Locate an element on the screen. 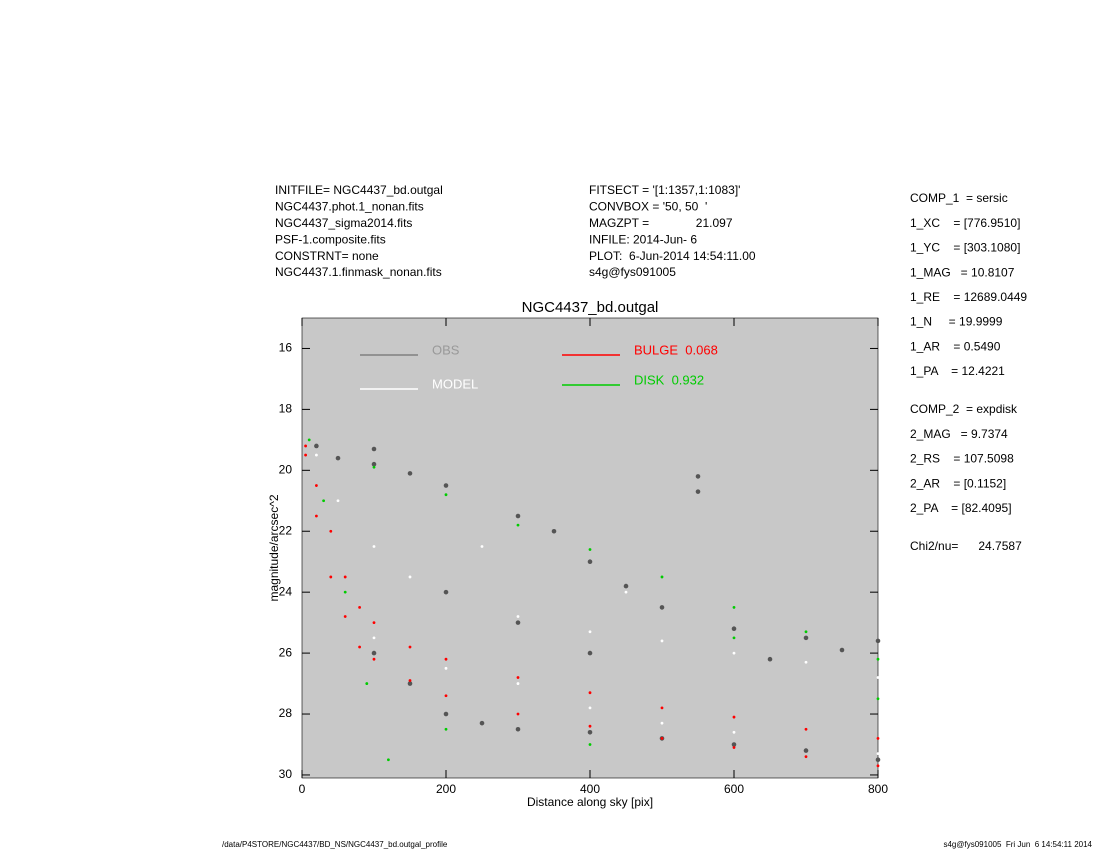 This screenshot has height=850, width=1100. info-text: s4g@fys091005 is located at coordinates (632, 272).